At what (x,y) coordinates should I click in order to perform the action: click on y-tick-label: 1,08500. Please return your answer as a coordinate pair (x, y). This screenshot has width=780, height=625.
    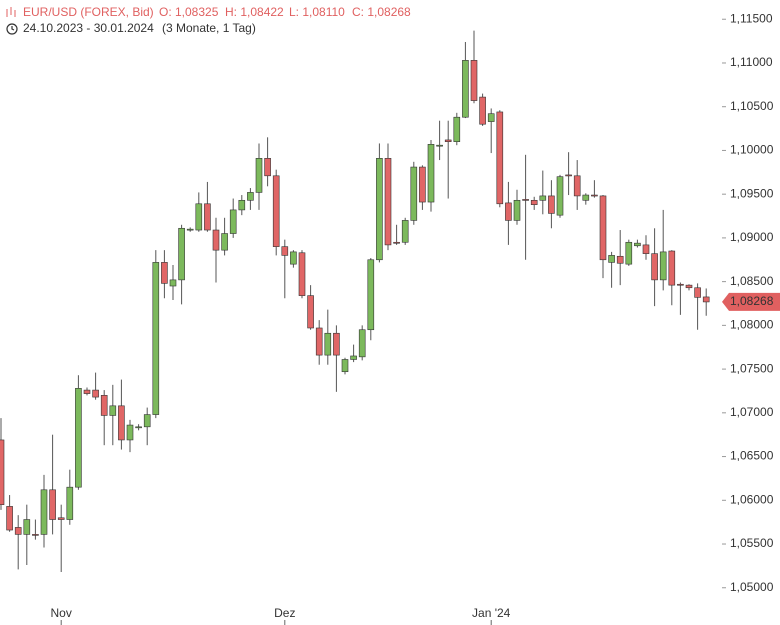
    Looking at the image, I should click on (752, 281).